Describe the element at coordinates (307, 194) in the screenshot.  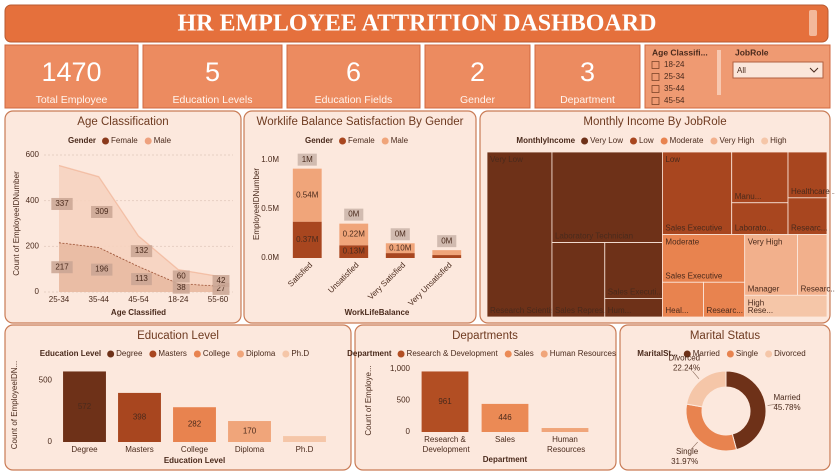
I see `data-label: 0.54M` at that location.